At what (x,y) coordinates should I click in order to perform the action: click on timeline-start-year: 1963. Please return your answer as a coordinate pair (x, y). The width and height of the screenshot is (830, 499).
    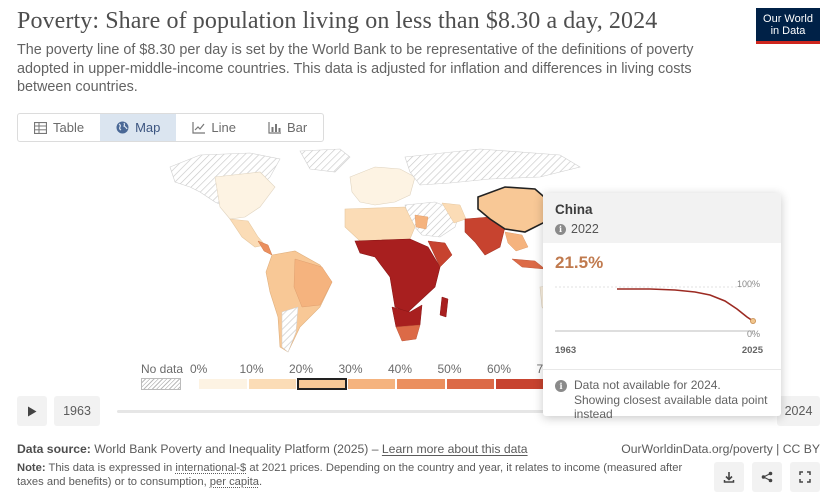
    Looking at the image, I should click on (77, 411).